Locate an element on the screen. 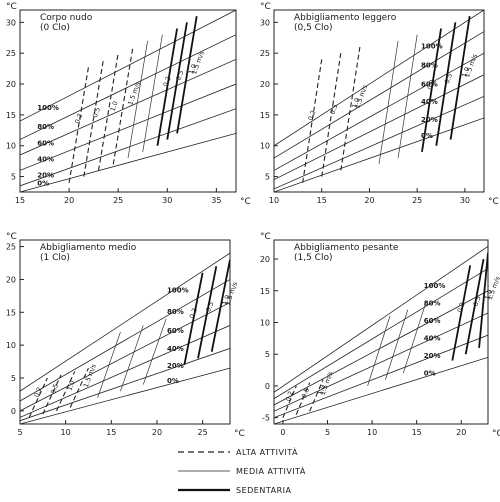  rh-label: 60% is located at coordinates (175, 331).